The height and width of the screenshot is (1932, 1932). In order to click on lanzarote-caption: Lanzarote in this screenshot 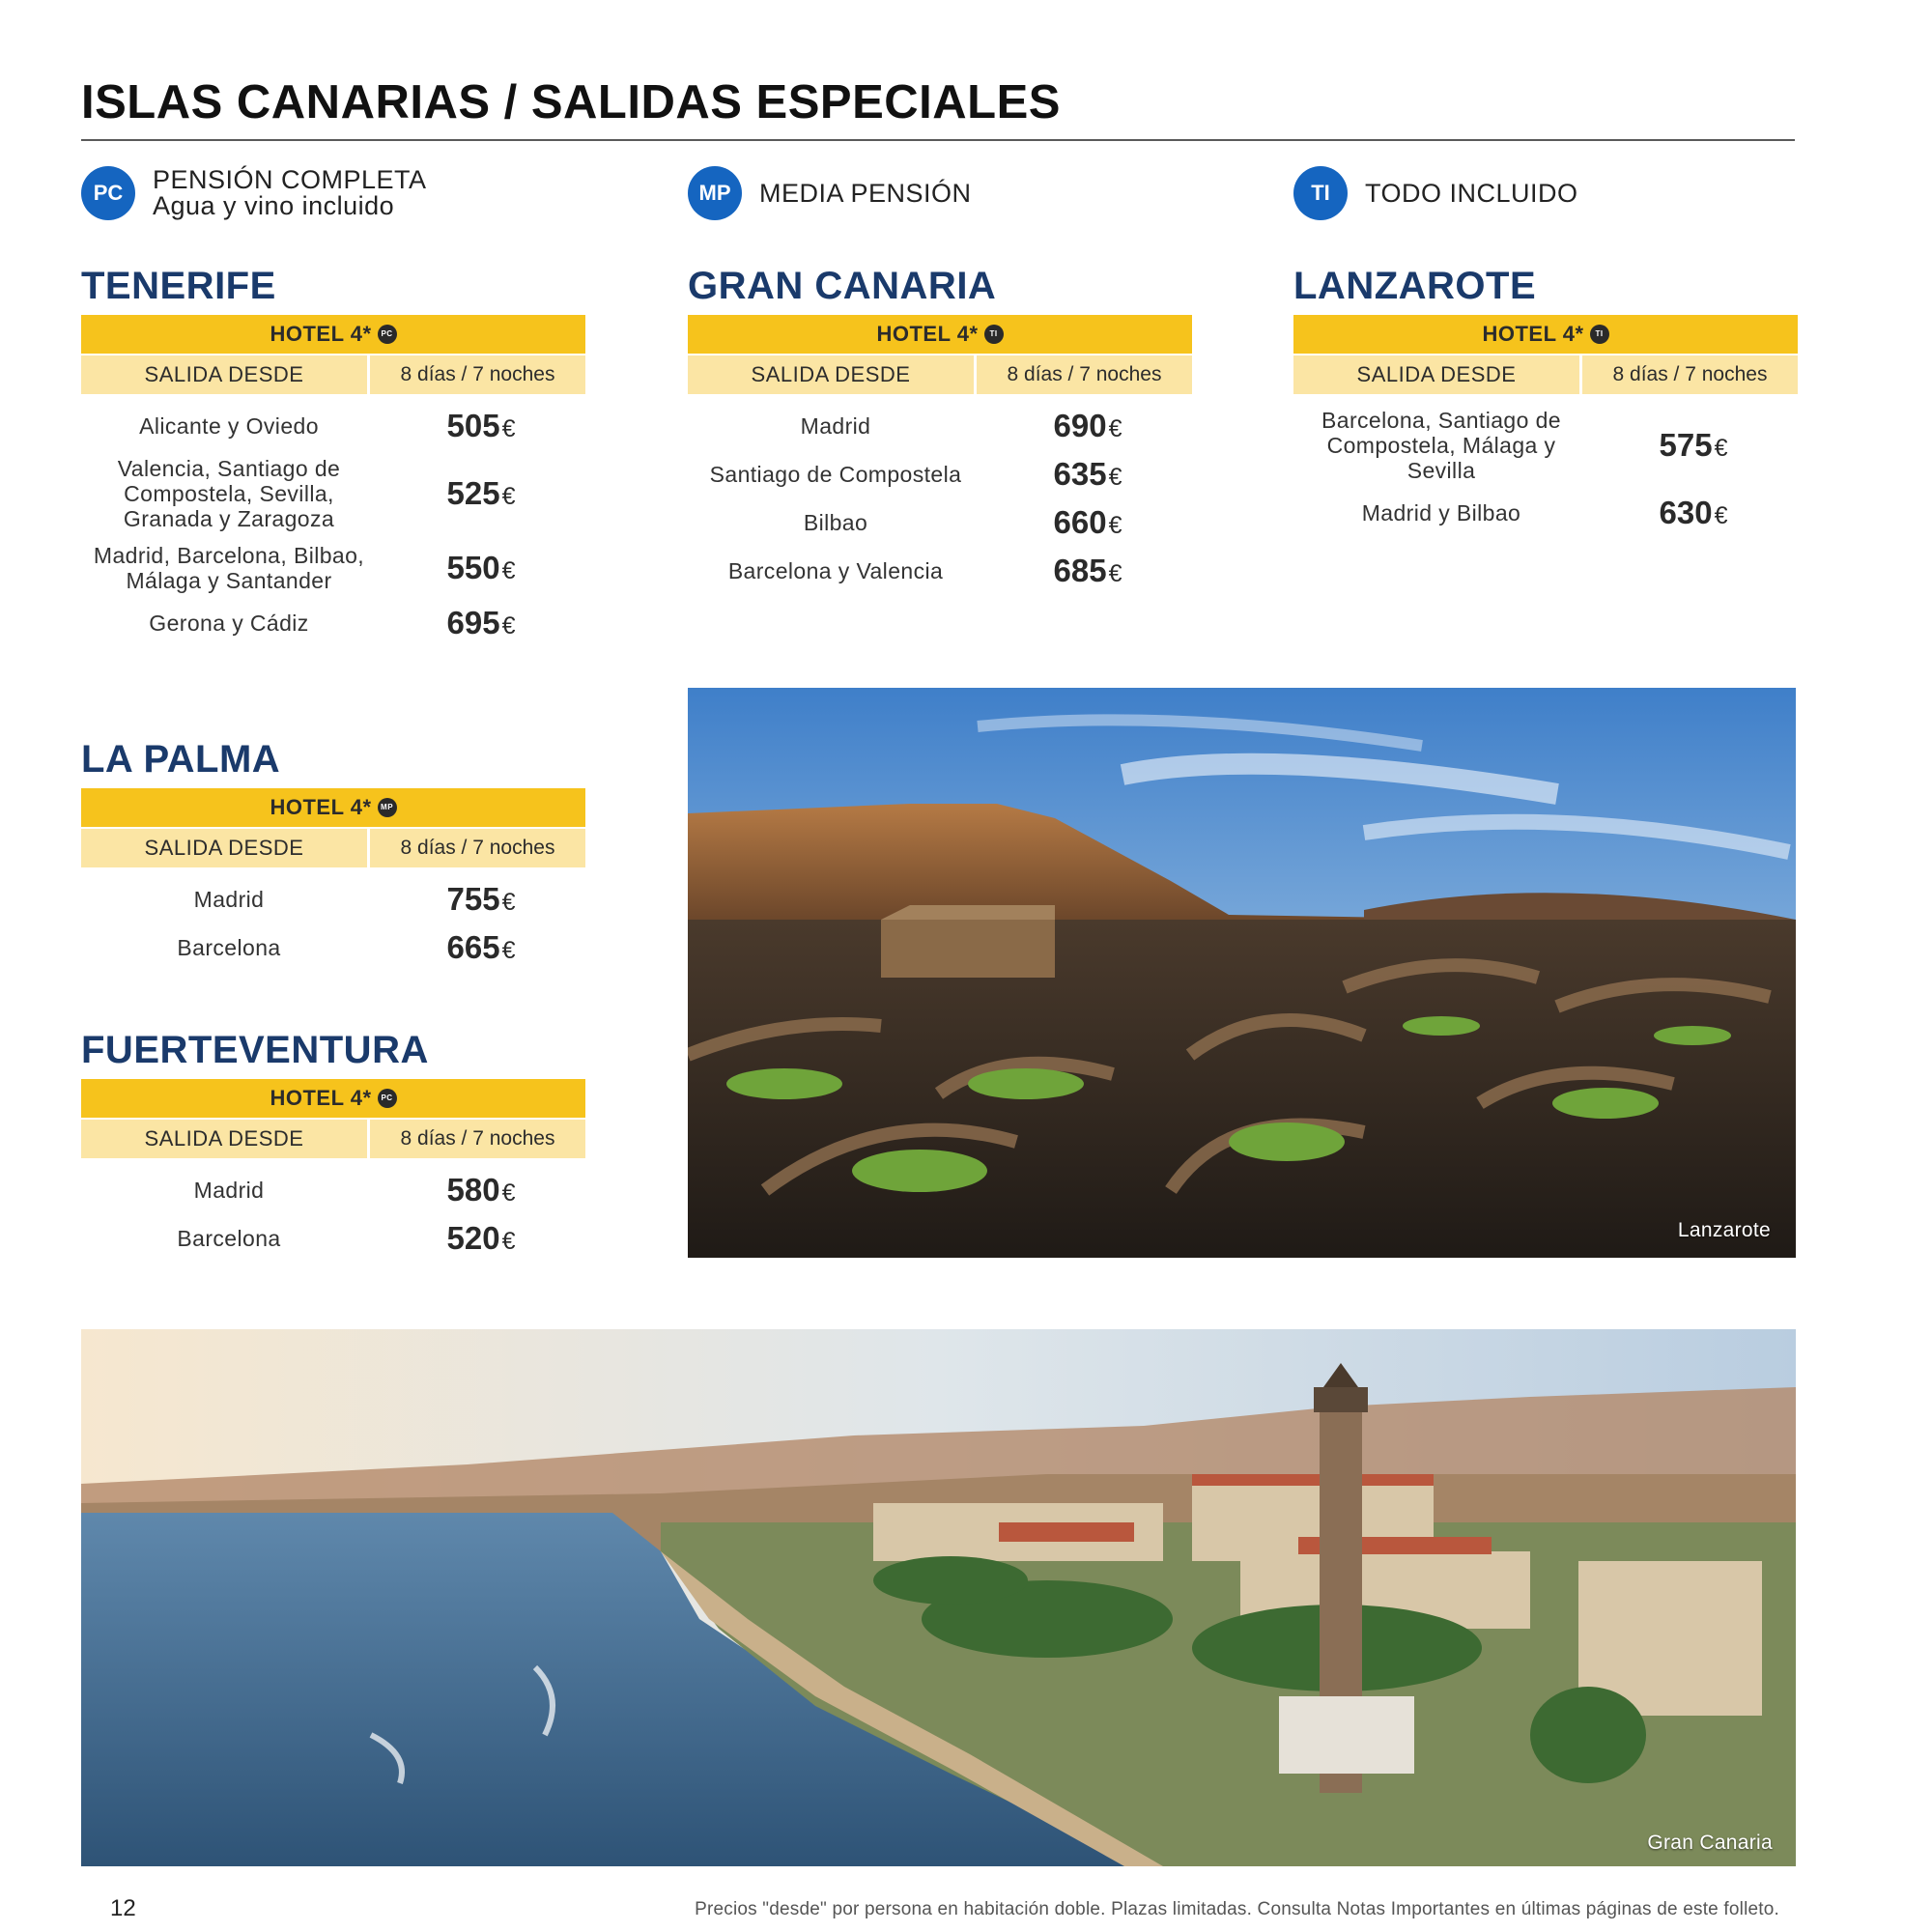, I will do `click(1724, 1230)`.